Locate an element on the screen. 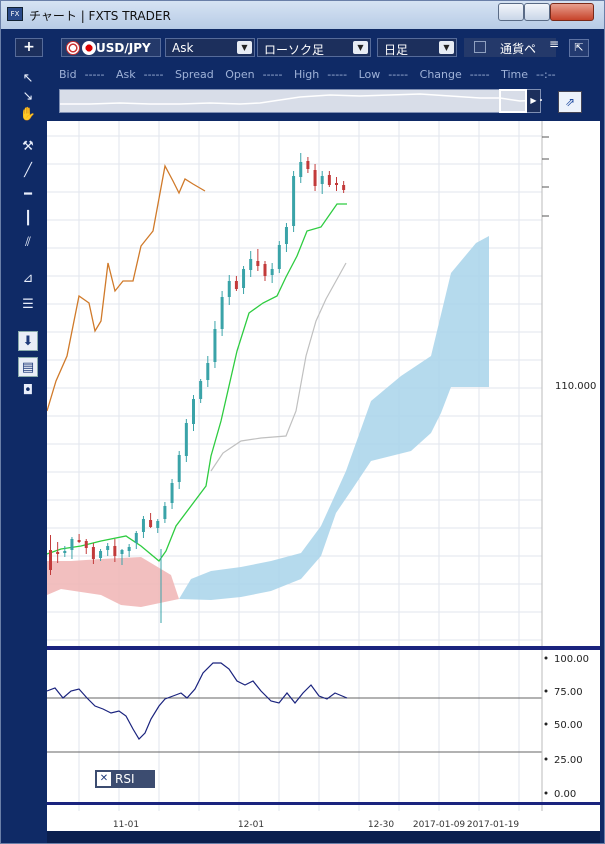  add-chart-button: + is located at coordinates (29, 47).